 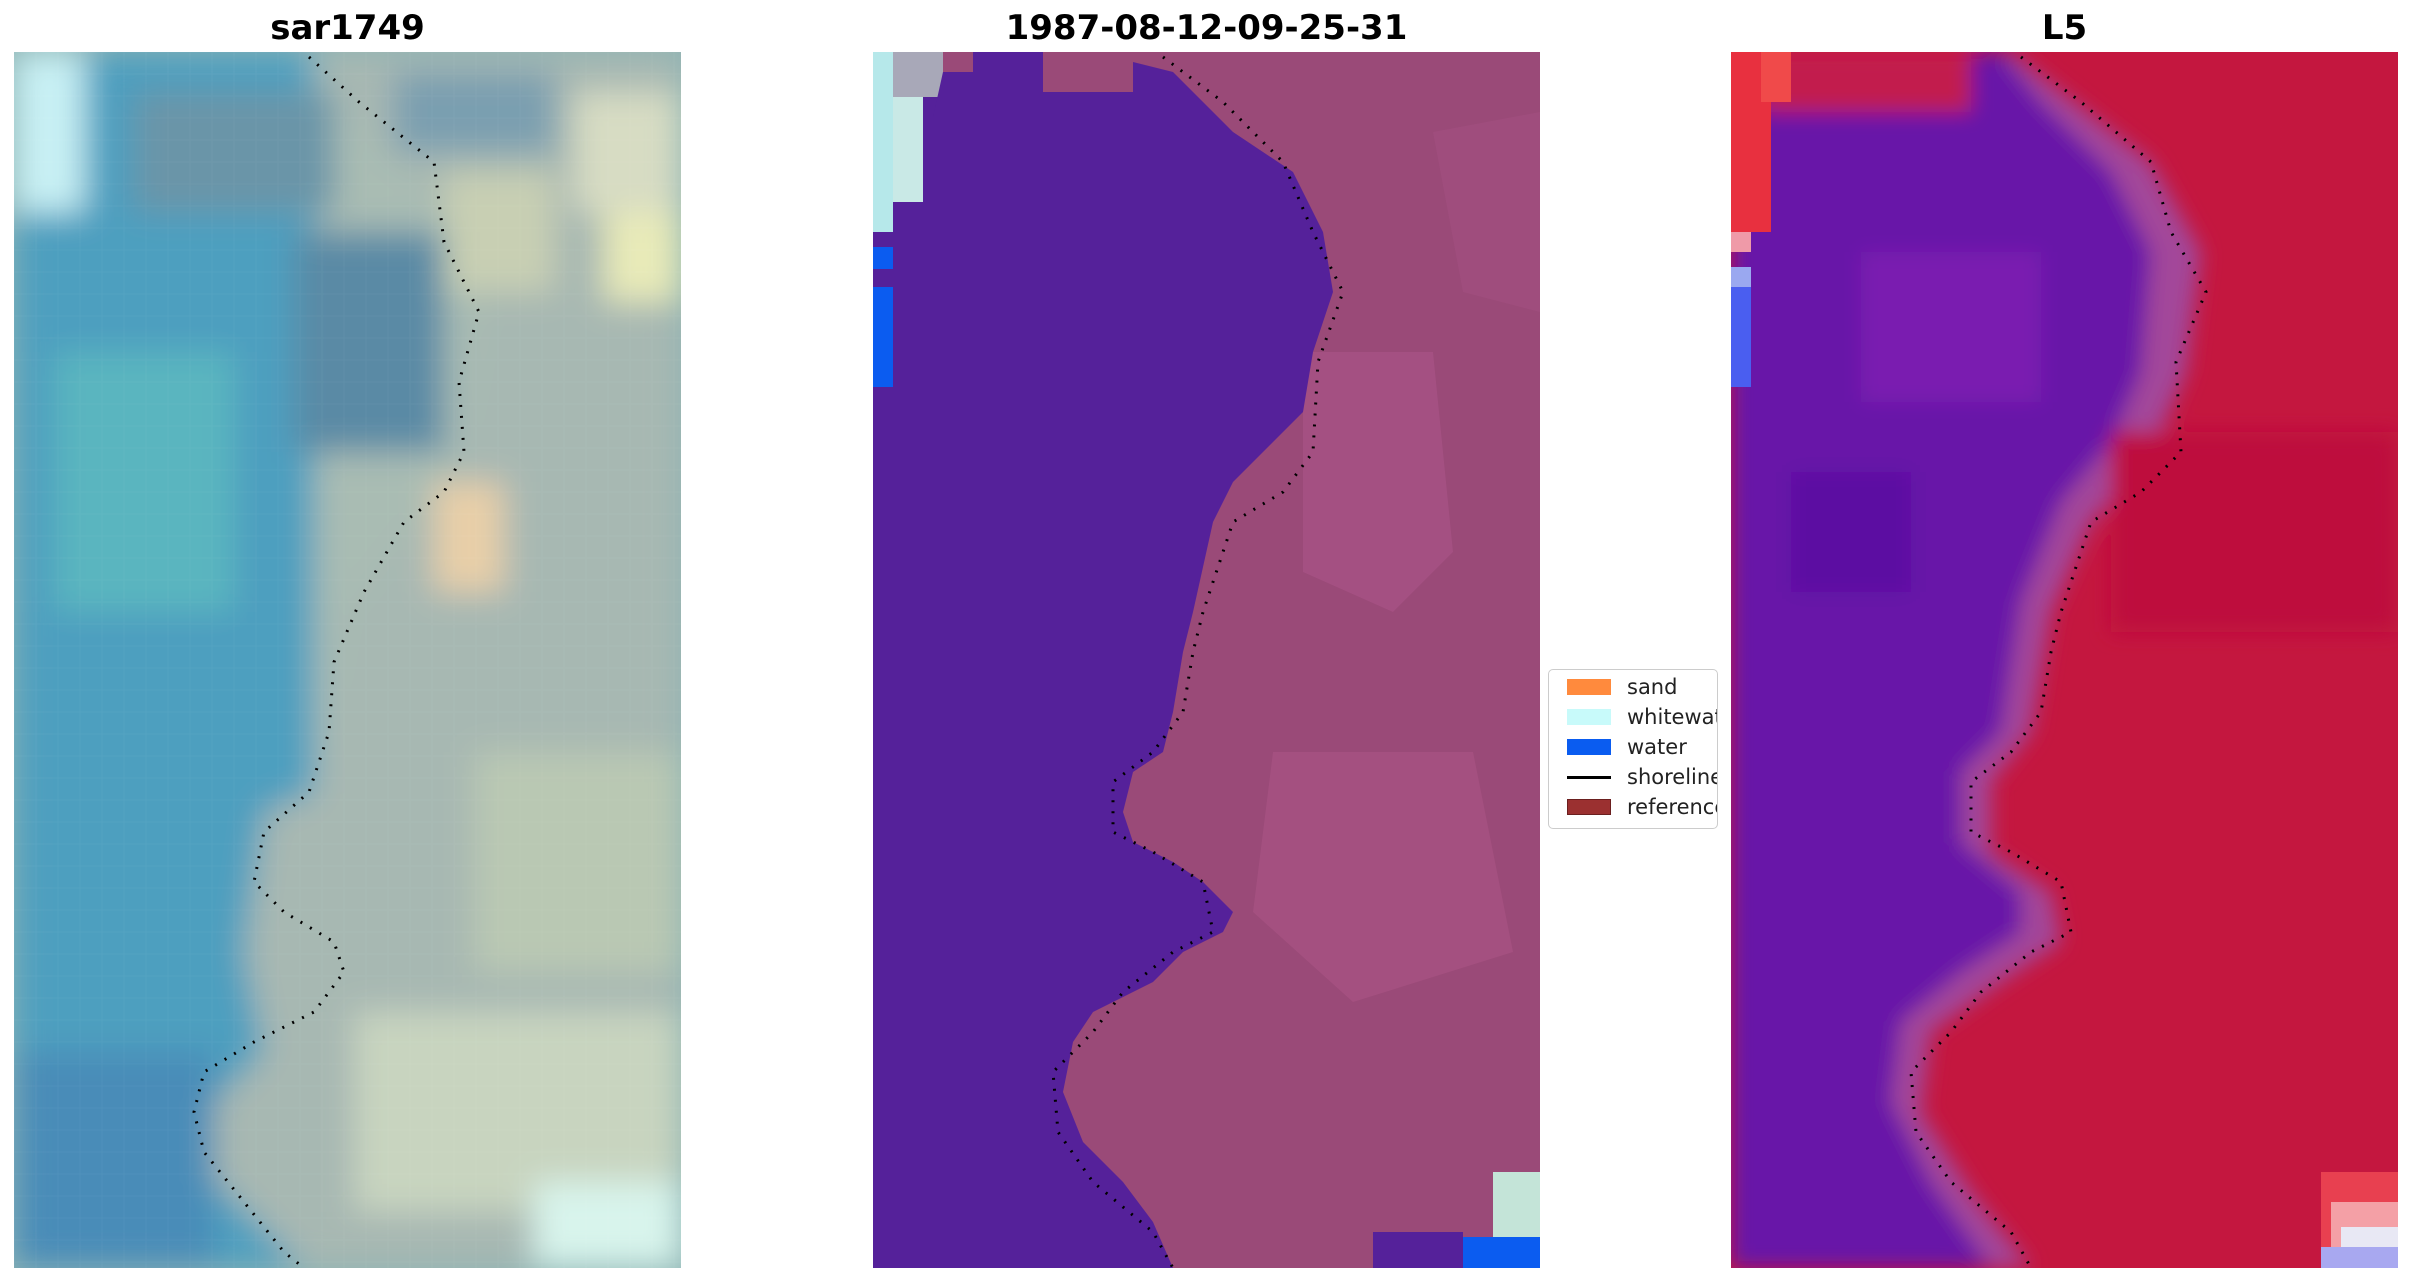 I want to click on l5-blue-pixels, so click(x=1741, y=337).